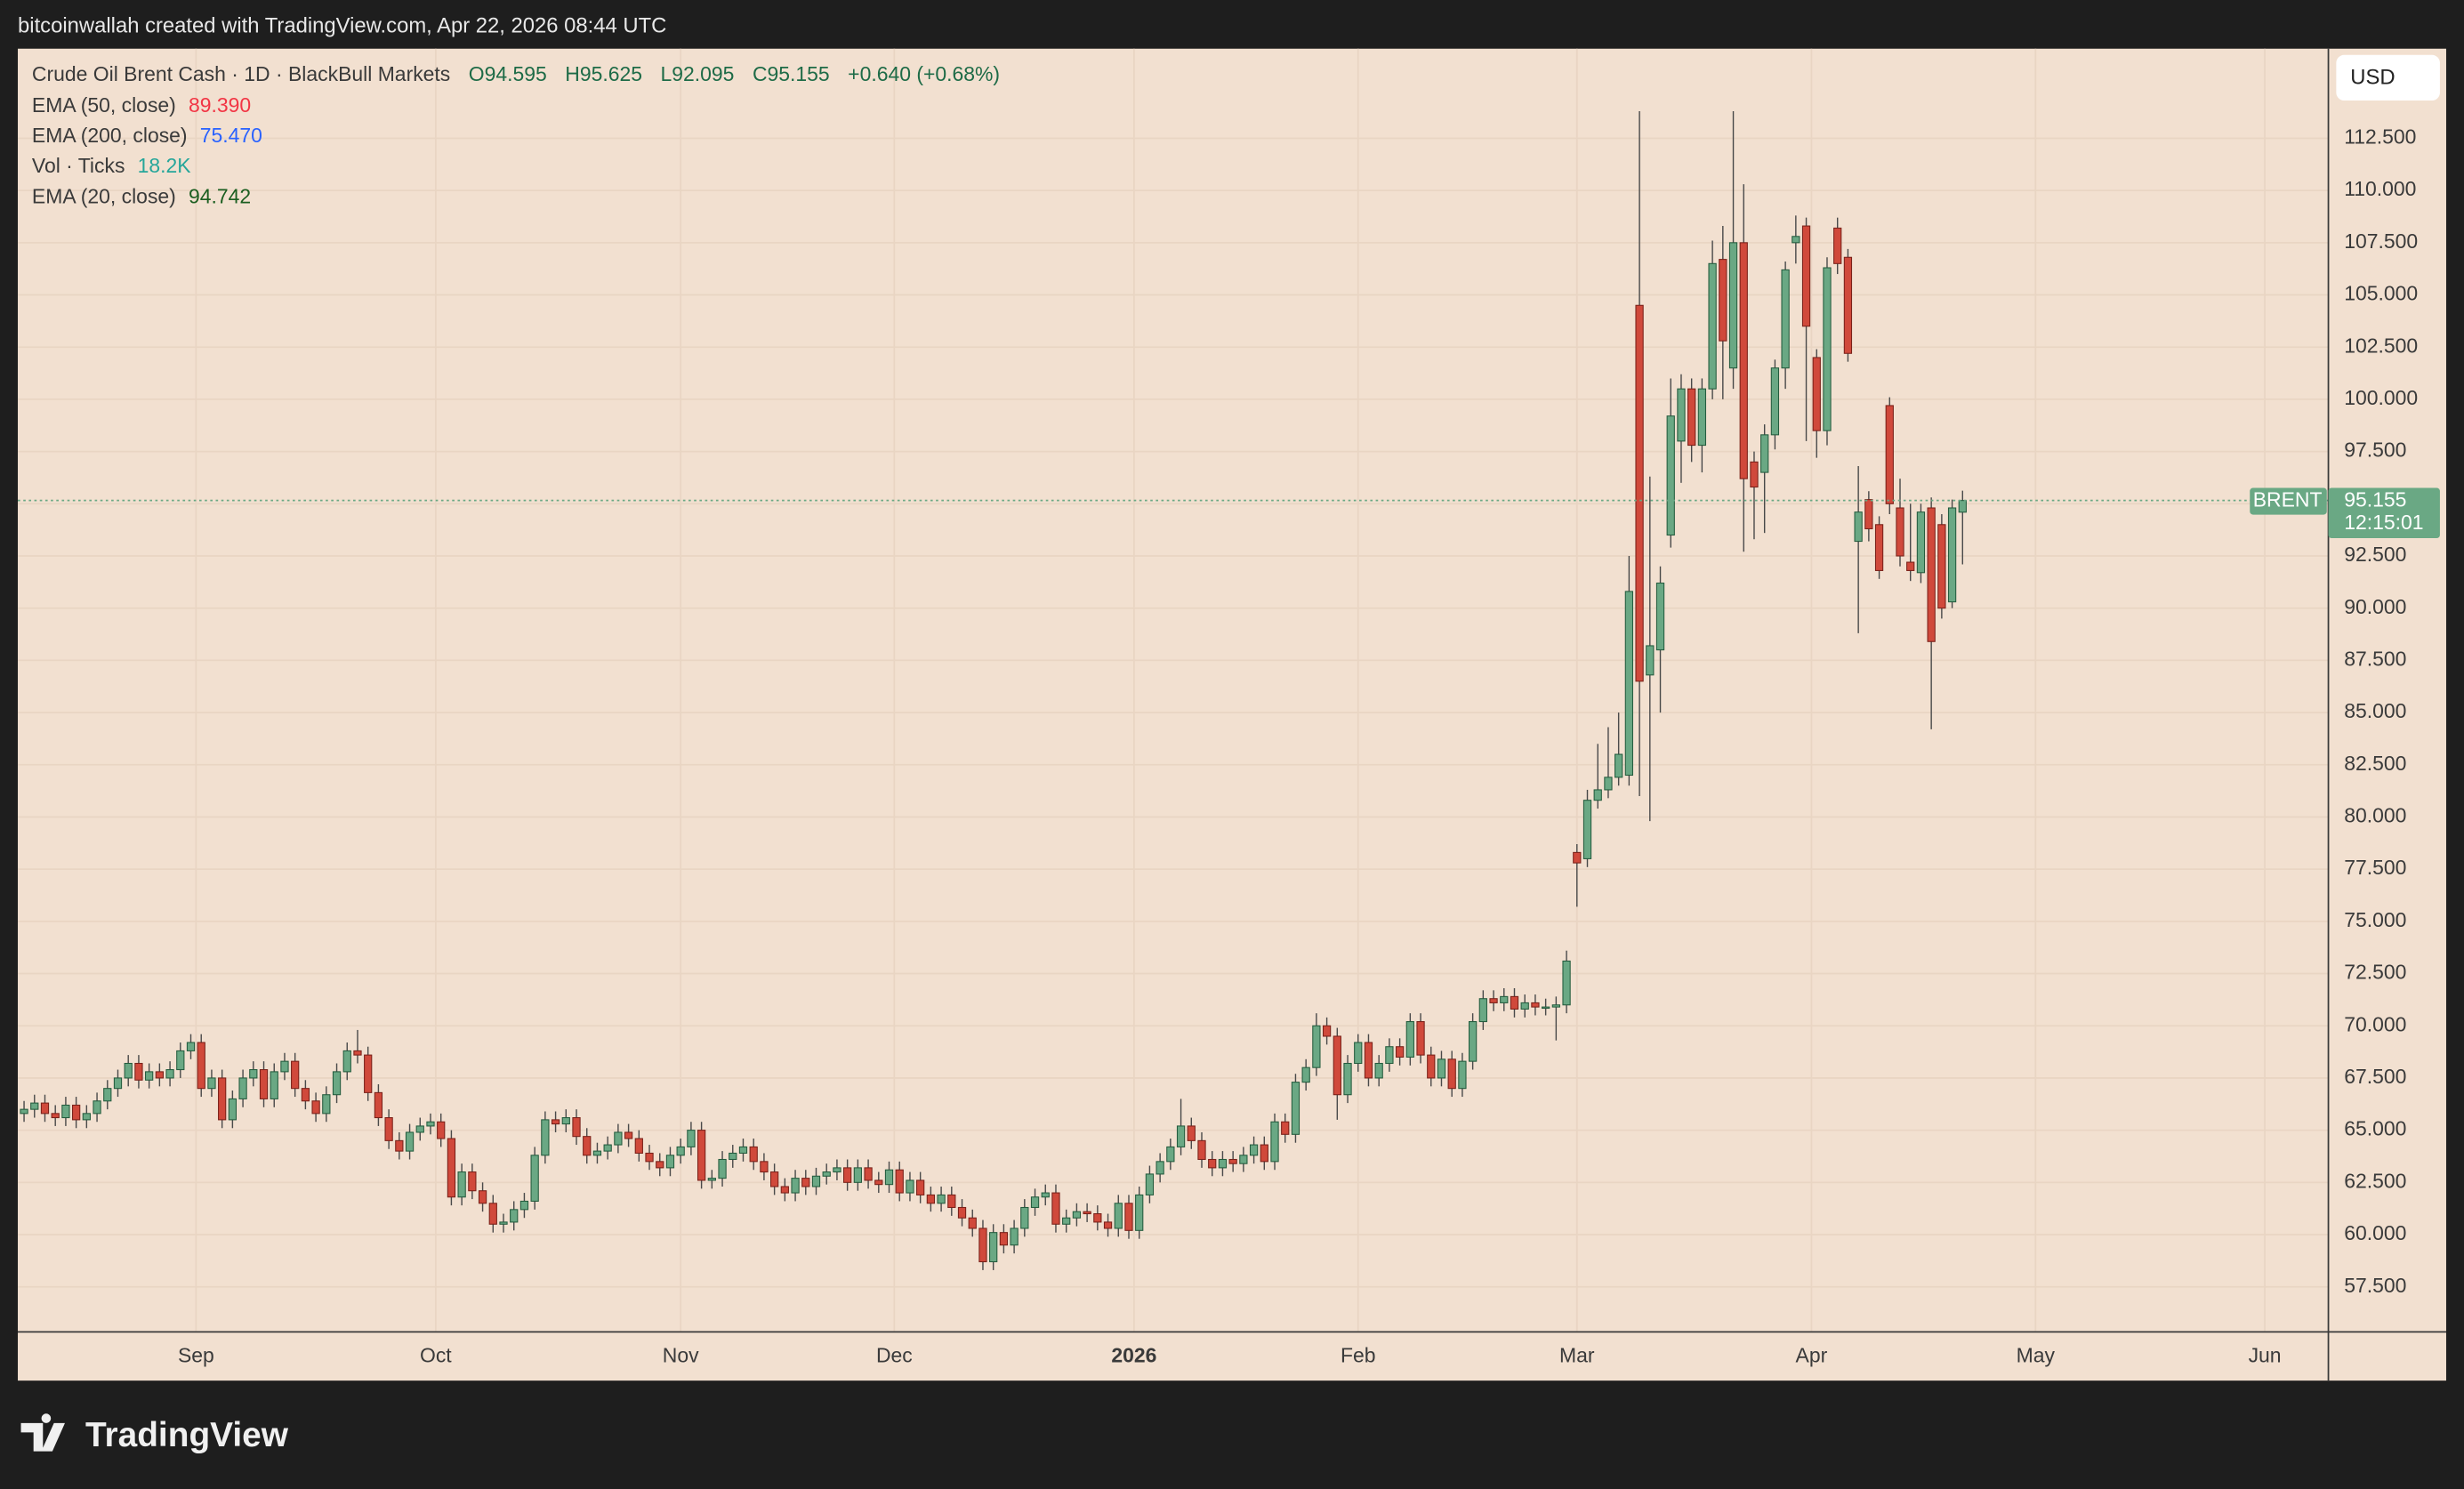 This screenshot has height=1489, width=2464. What do you see at coordinates (1358, 1355) in the screenshot?
I see `x-tick-label: Feb` at bounding box center [1358, 1355].